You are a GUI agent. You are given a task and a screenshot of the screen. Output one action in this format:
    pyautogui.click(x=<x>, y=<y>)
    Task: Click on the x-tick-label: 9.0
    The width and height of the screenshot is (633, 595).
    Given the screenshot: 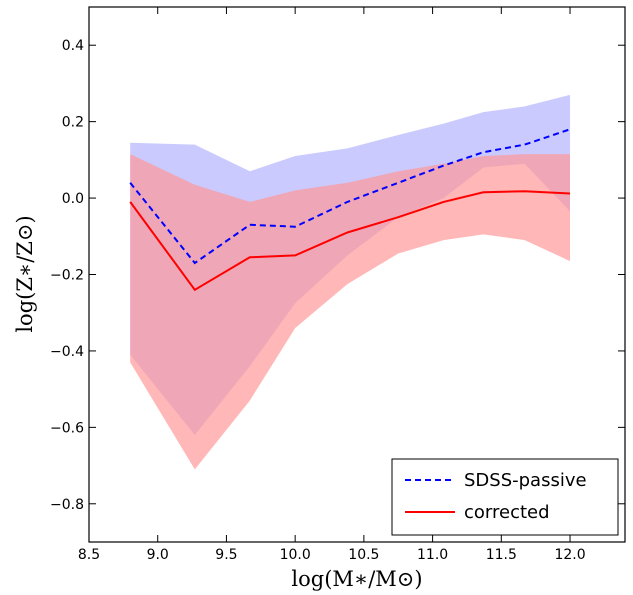 What is the action you would take?
    pyautogui.click(x=158, y=555)
    